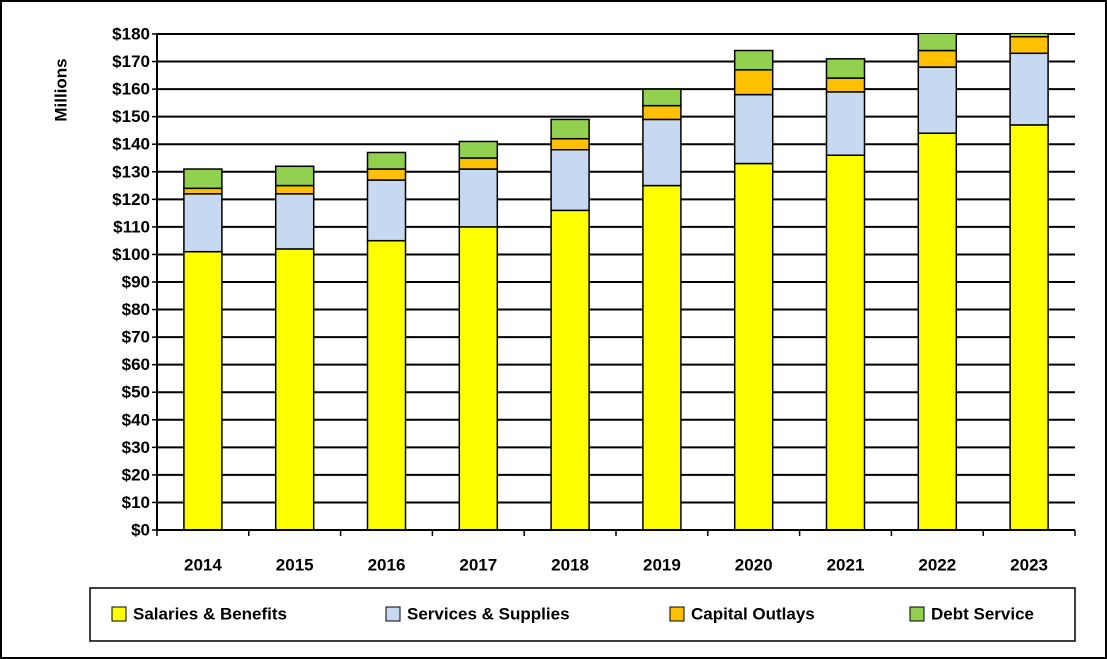 The height and width of the screenshot is (659, 1107). Describe the element at coordinates (131, 144) in the screenshot. I see `y-tick-label: $140` at that location.